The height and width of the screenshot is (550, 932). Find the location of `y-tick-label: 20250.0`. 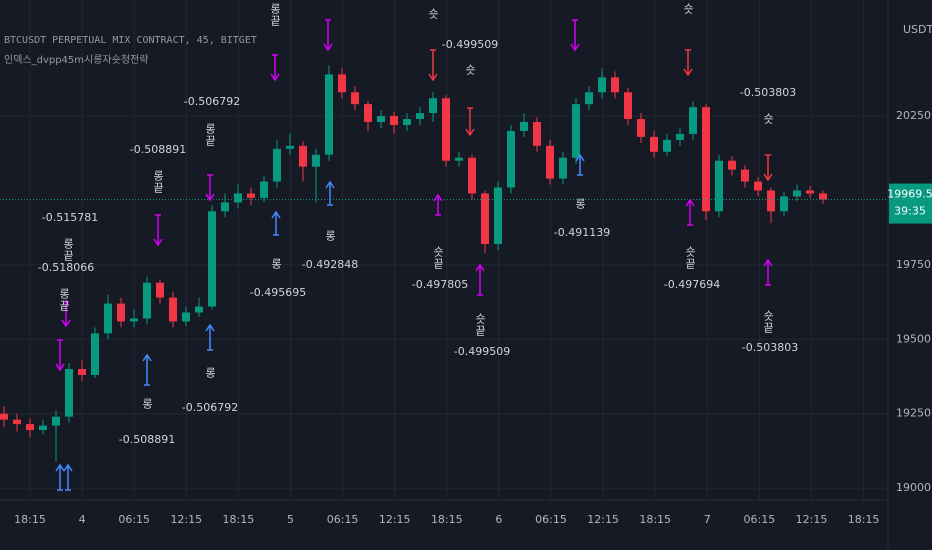

y-tick-label: 20250.0 is located at coordinates (914, 115).